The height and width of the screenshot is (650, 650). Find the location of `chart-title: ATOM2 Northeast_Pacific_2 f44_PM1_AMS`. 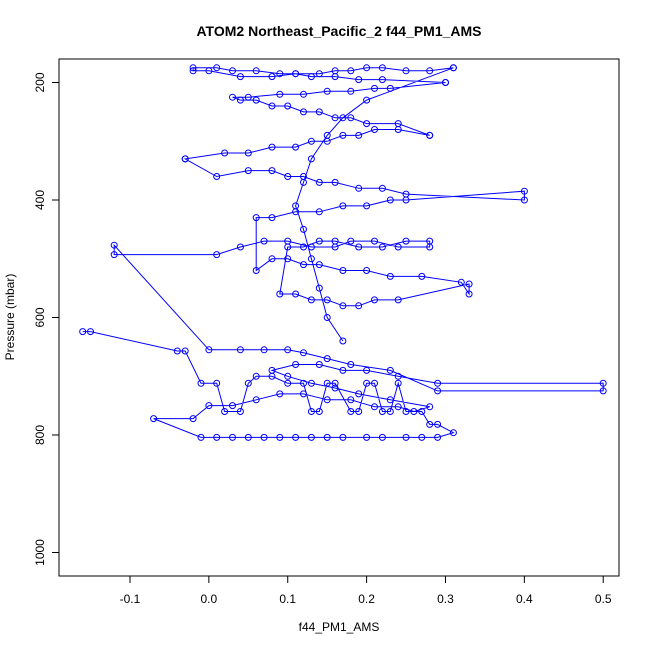

chart-title: ATOM2 Northeast_Pacific_2 f44_PM1_AMS is located at coordinates (338, 31).